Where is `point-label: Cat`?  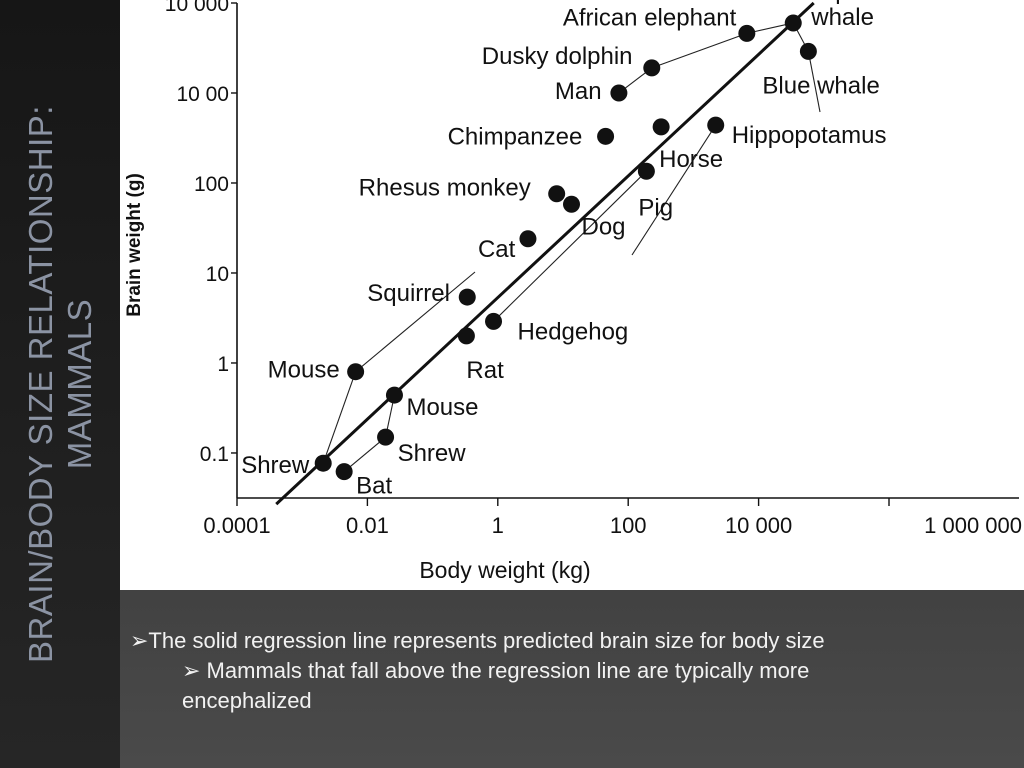 point-label: Cat is located at coordinates (497, 249).